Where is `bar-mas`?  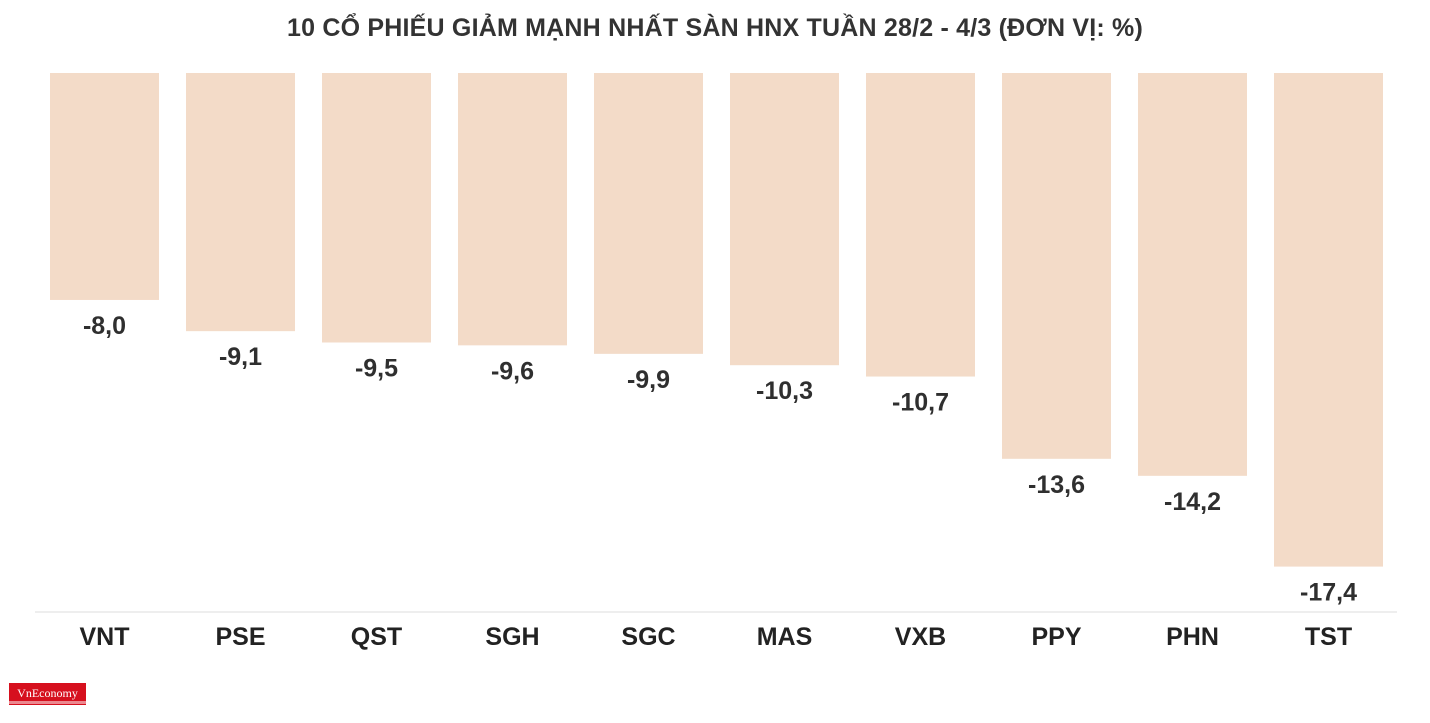 bar-mas is located at coordinates (784, 219).